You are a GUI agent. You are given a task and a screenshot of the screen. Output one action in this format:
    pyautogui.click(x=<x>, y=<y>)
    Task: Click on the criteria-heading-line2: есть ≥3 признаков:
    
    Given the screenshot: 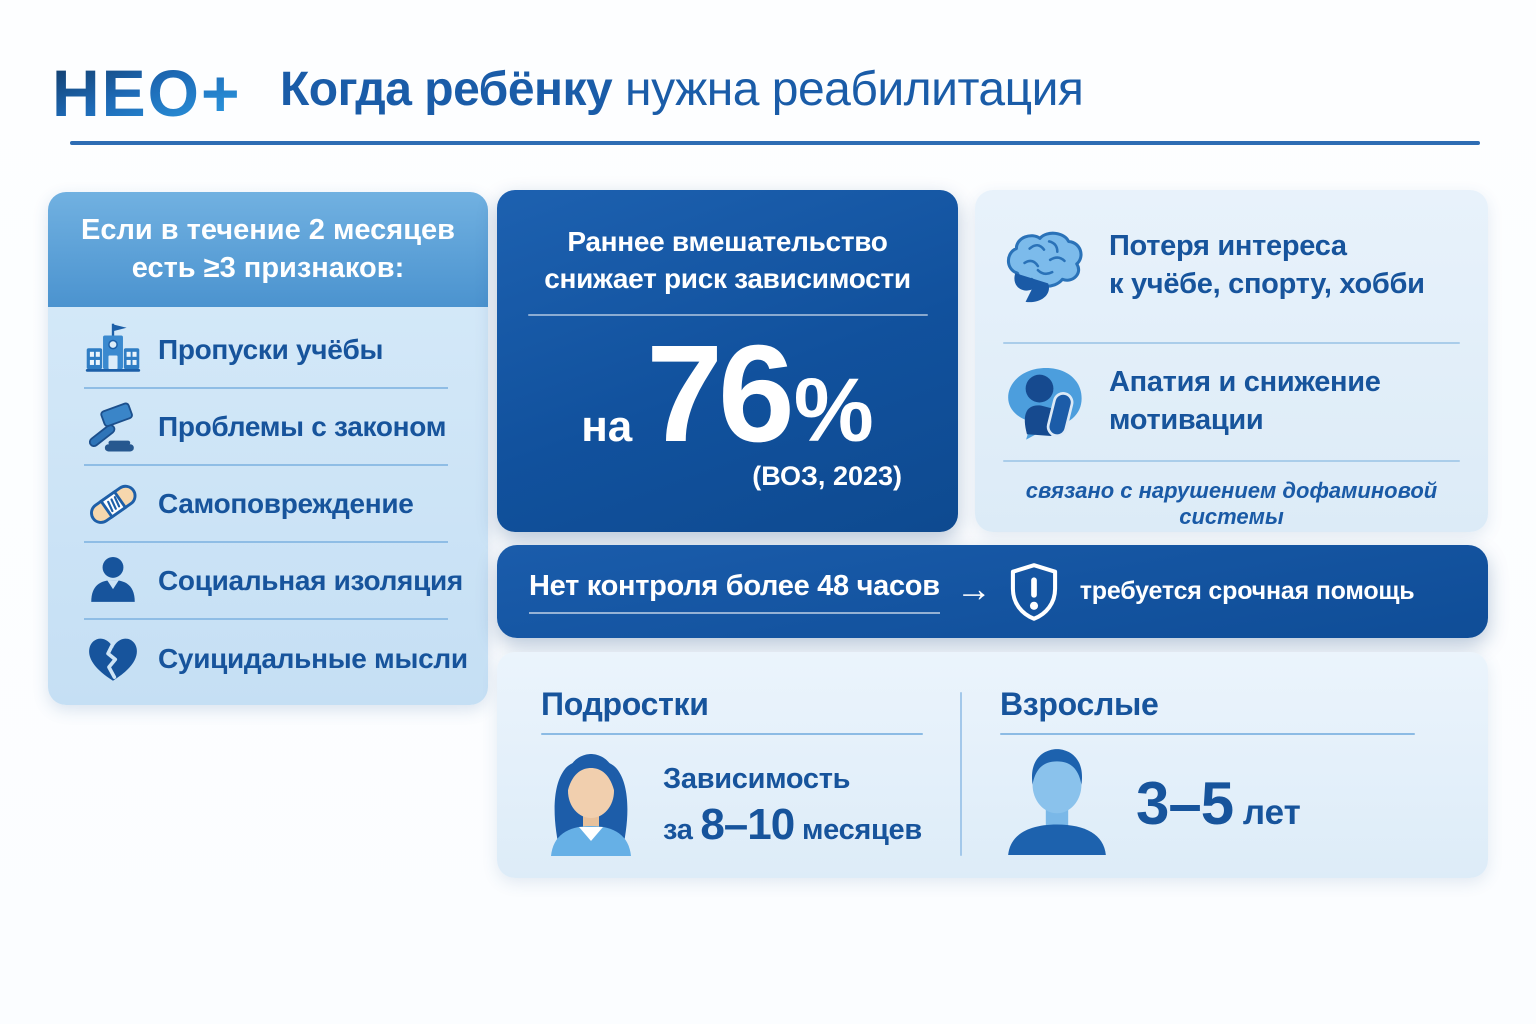 What is the action you would take?
    pyautogui.click(x=268, y=267)
    